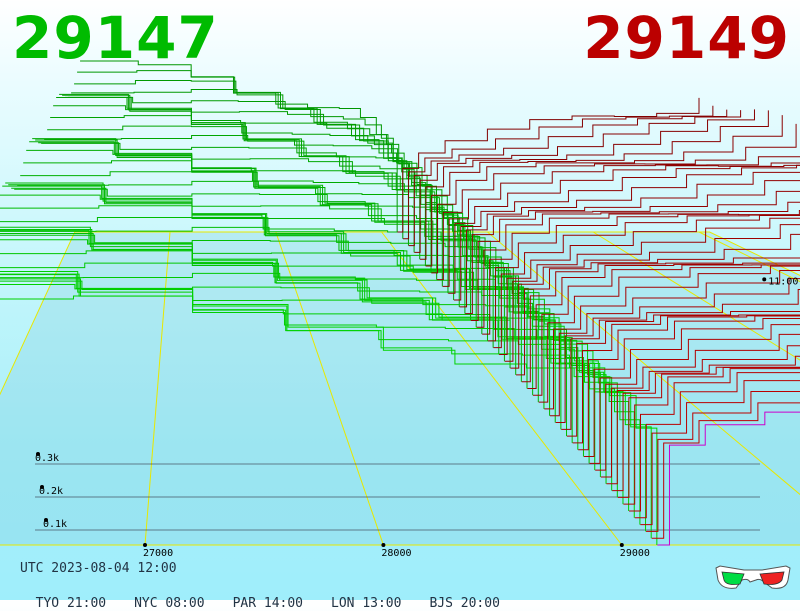 Image resolution: width=800 pixels, height=611 pixels. Describe the element at coordinates (366, 603) in the screenshot. I see `zone-lon: LON 13:00` at that location.